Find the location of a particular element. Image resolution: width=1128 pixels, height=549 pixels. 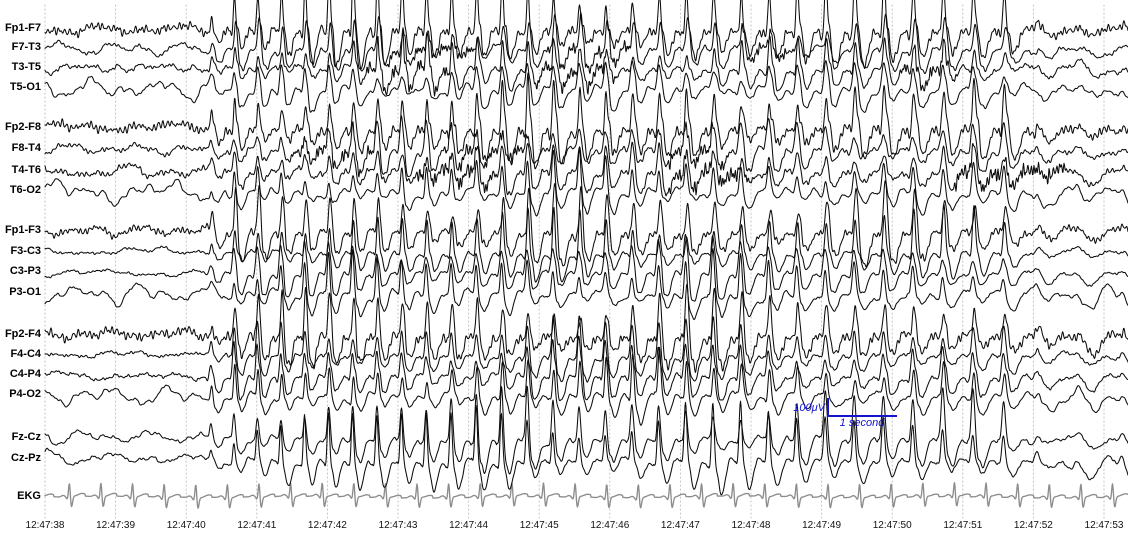

channel-label-t6-o2: T6-O2 is located at coordinates (25, 190).